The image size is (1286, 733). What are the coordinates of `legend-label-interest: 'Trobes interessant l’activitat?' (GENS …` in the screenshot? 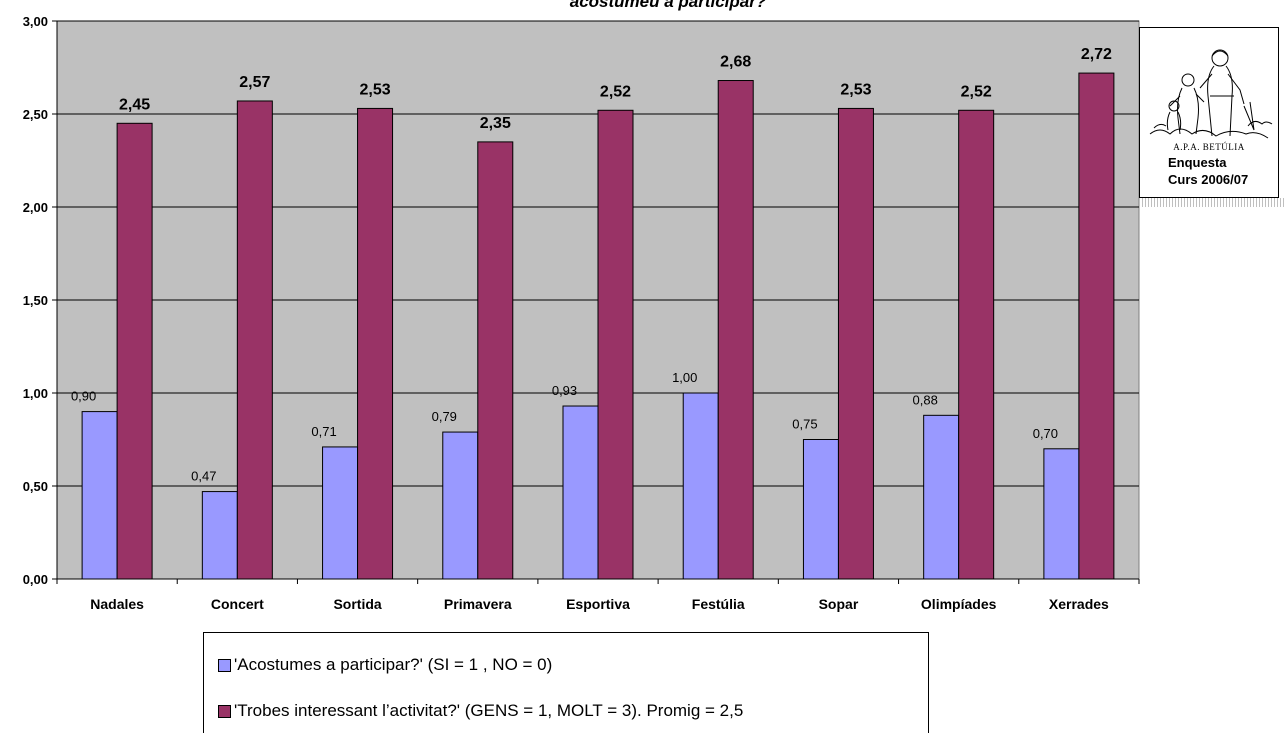 It's located at (489, 710).